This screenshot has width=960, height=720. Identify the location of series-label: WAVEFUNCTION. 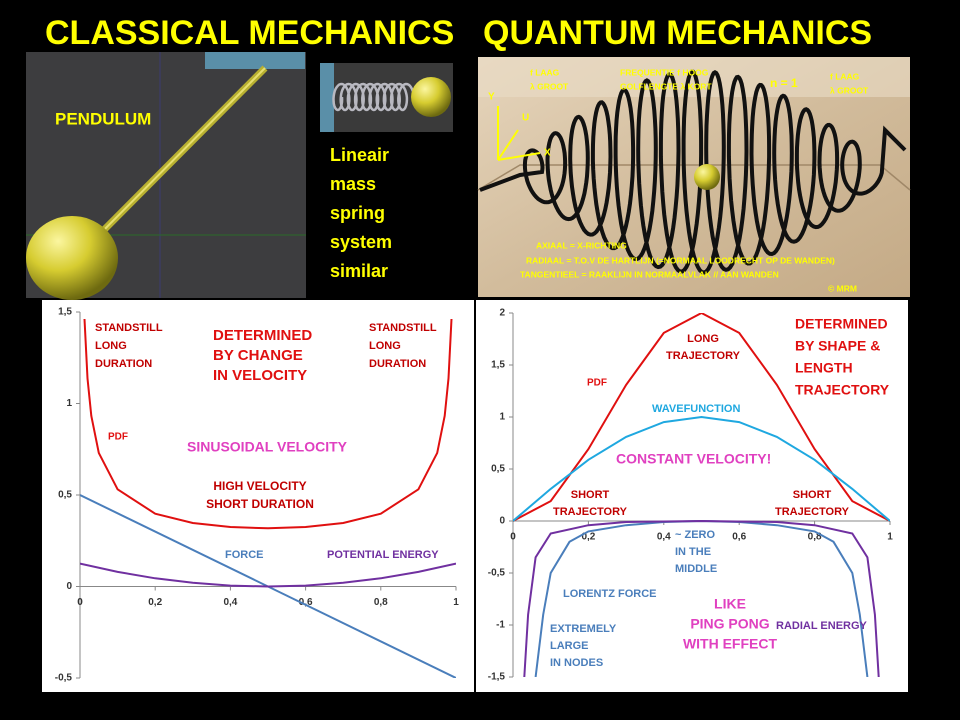
(696, 409).